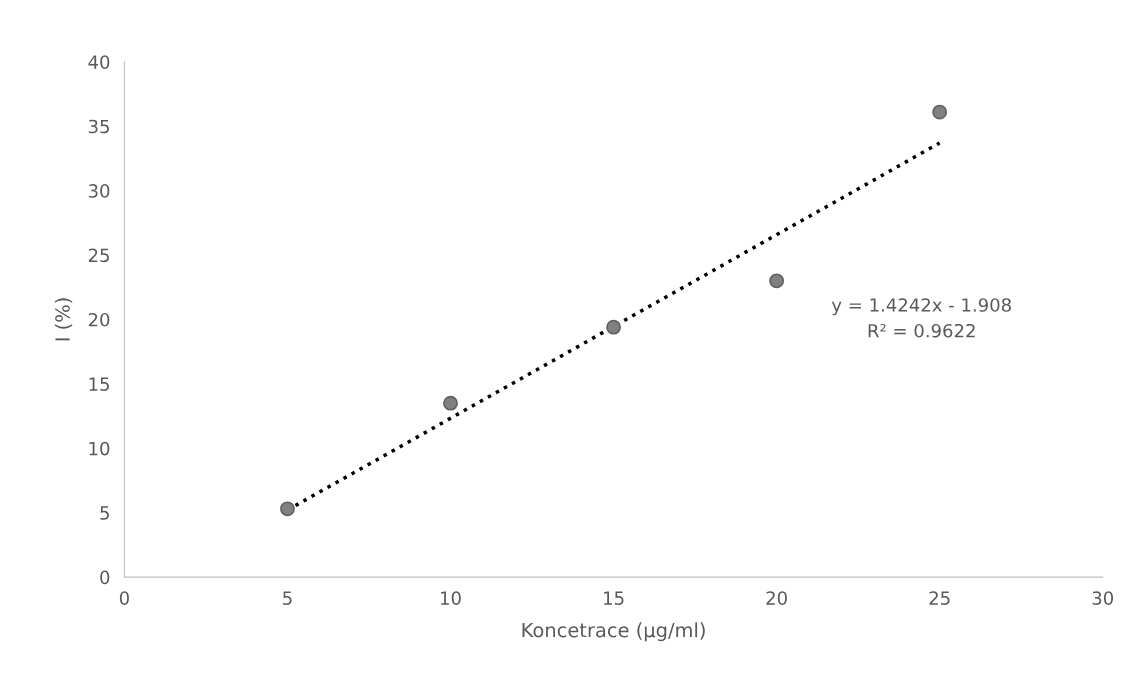  What do you see at coordinates (1103, 598) in the screenshot?
I see `x-tick-label: 30` at bounding box center [1103, 598].